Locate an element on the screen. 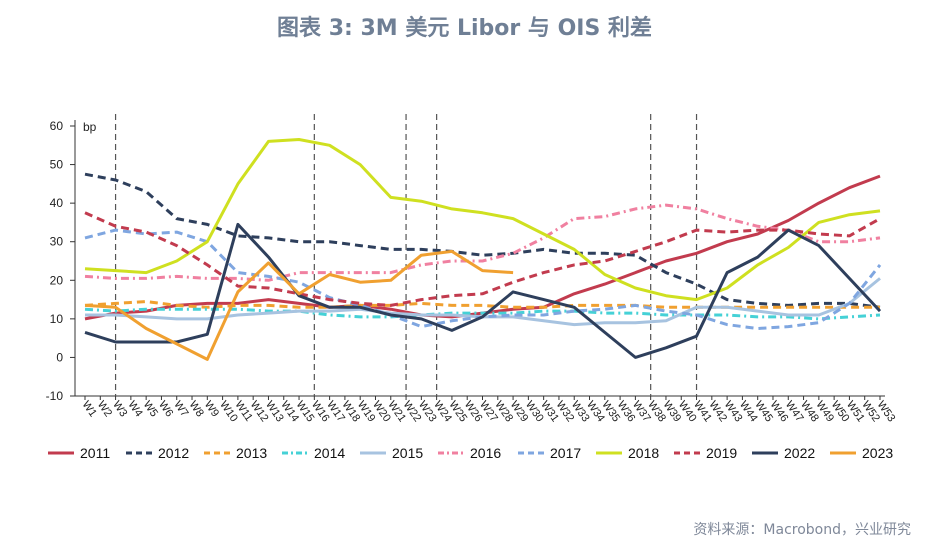 This screenshot has width=929, height=554. y-tick-label: 50 is located at coordinates (57, 165).